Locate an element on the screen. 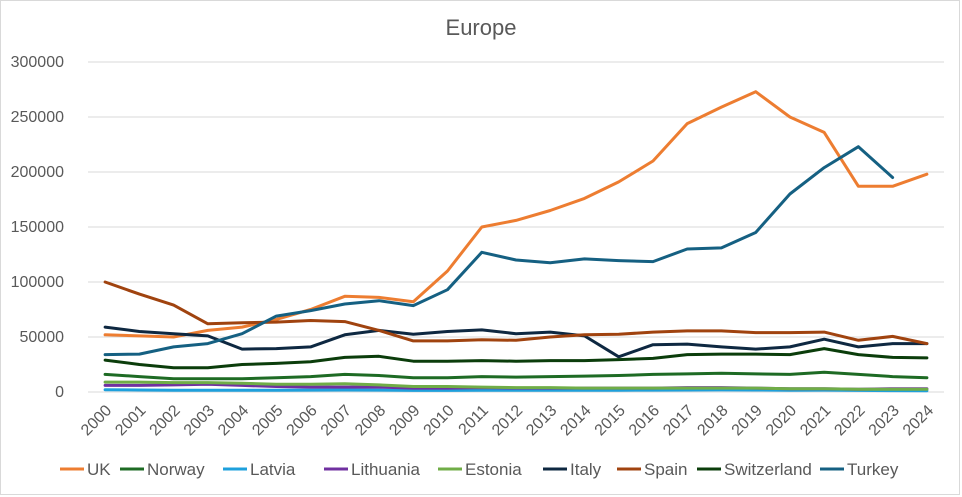 The height and width of the screenshot is (497, 962). y-tick-label: 50000 is located at coordinates (42, 337).